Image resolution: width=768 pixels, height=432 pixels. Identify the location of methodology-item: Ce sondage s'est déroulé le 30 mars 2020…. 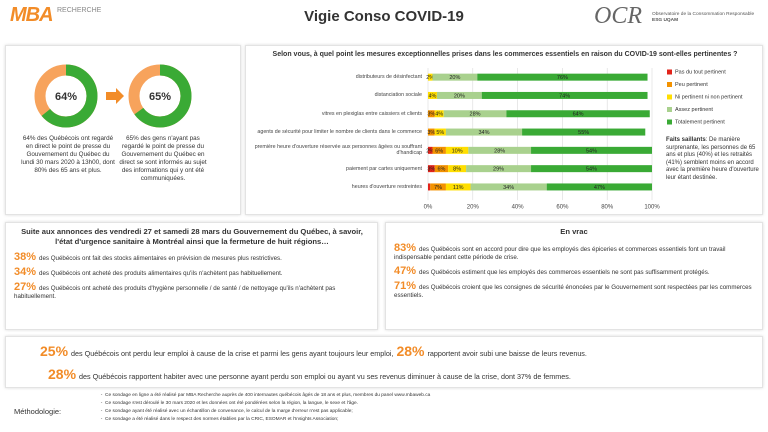
(405, 404).